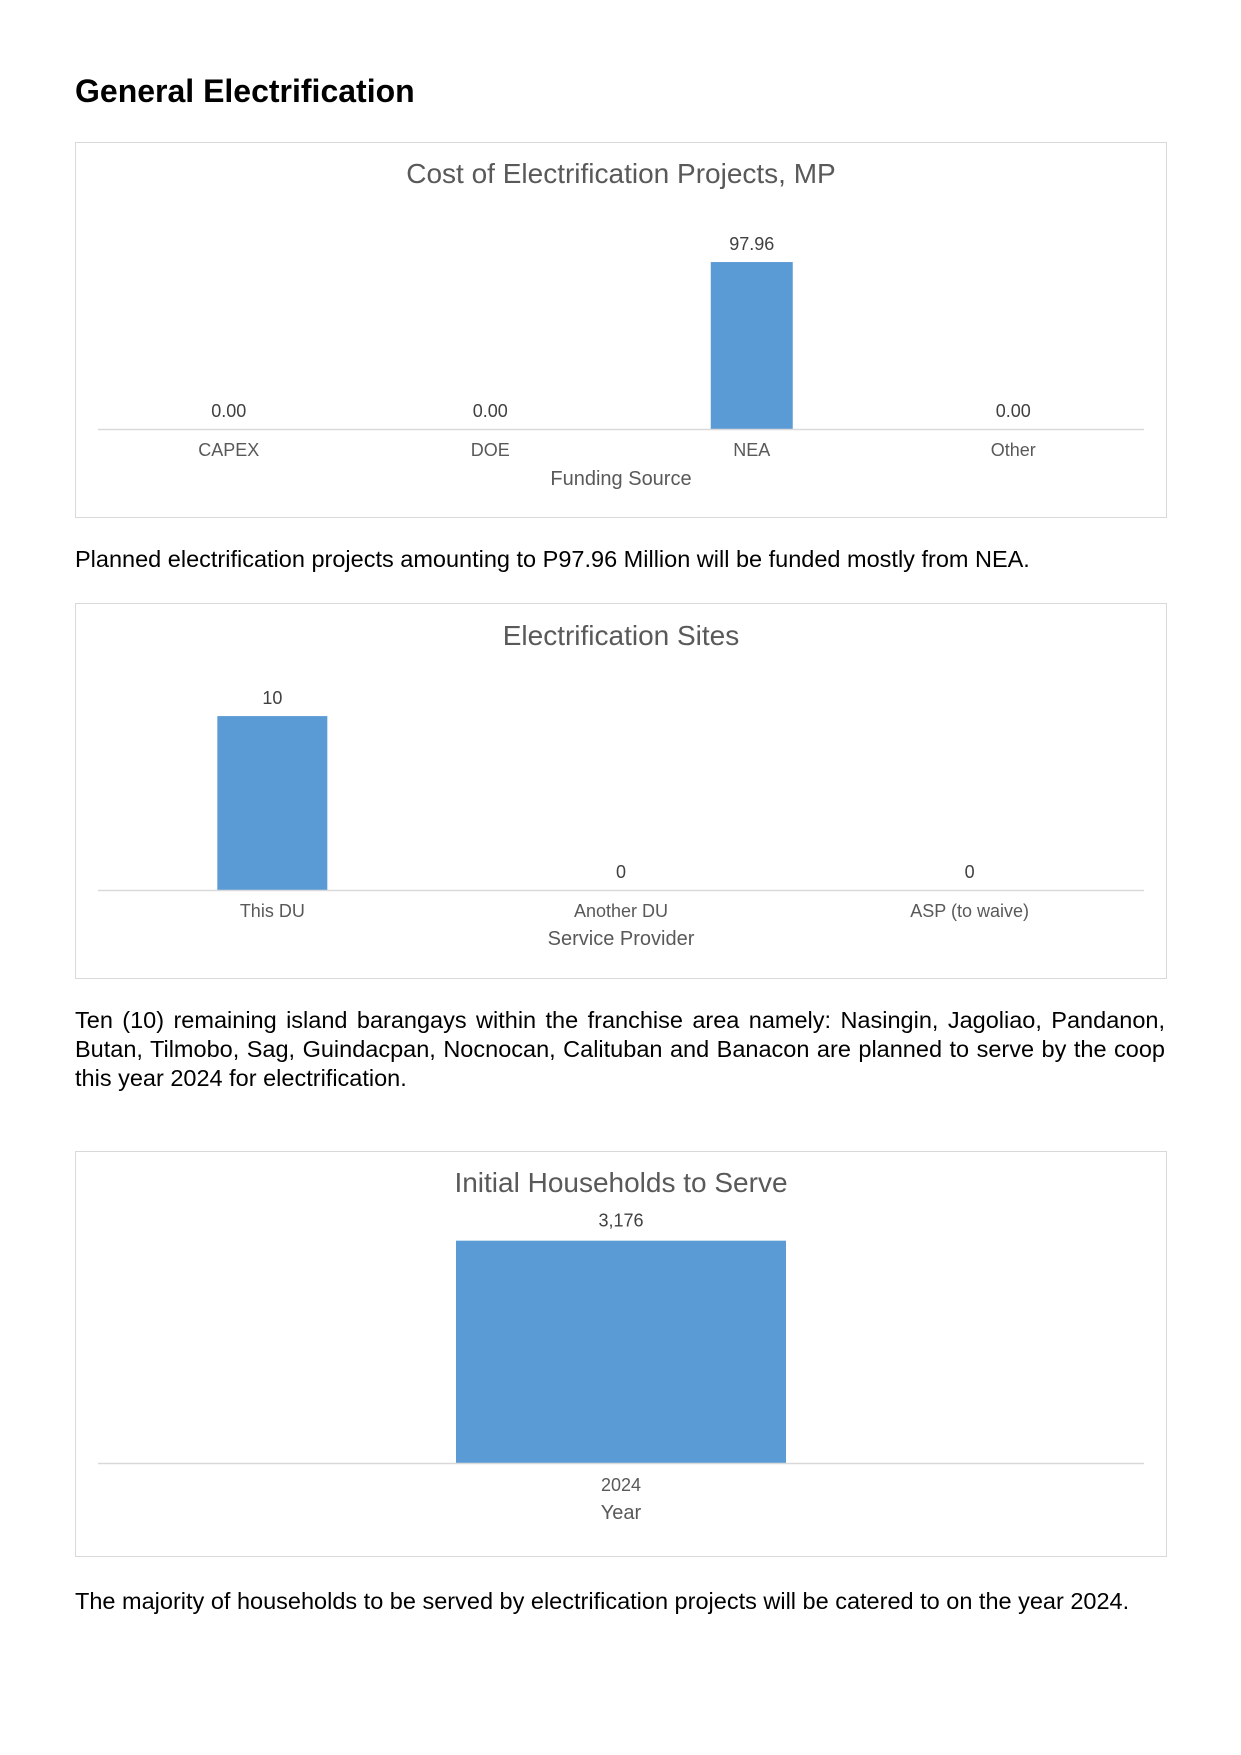  What do you see at coordinates (620, 1182) in the screenshot?
I see `chart-title: Initial Households to Serve` at bounding box center [620, 1182].